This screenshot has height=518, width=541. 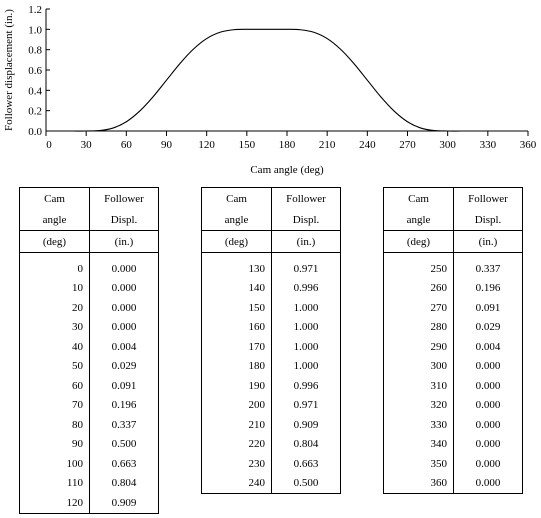 I want to click on cam-angle-cell: 130, so click(x=236, y=269).